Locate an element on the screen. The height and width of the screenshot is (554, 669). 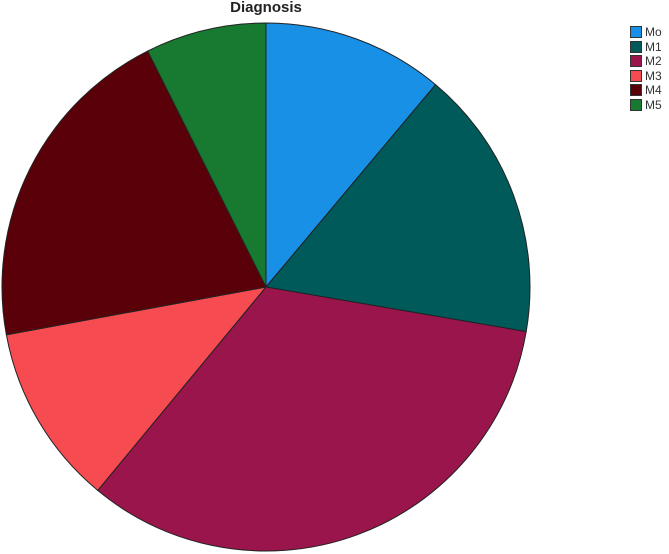
legend-label: M1 is located at coordinates (653, 46).